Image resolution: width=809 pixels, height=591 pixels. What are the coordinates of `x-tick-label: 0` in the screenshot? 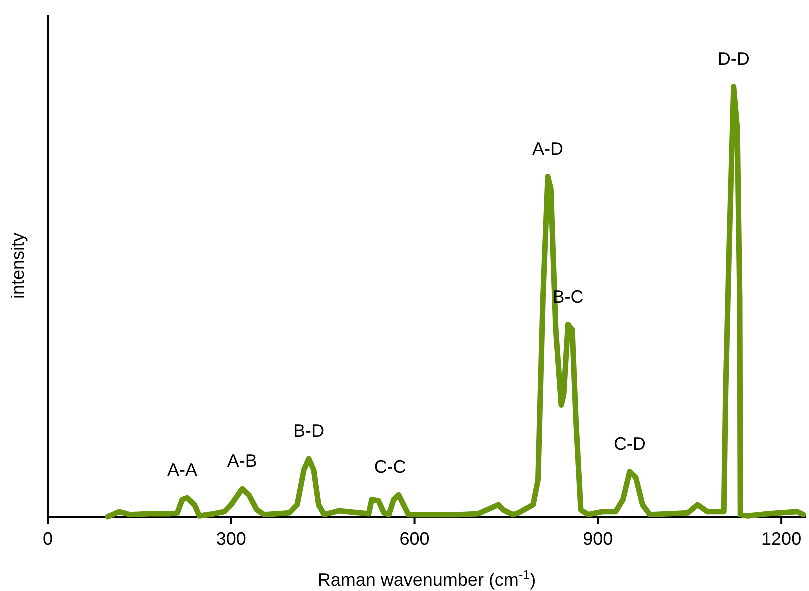 It's located at (48, 539).